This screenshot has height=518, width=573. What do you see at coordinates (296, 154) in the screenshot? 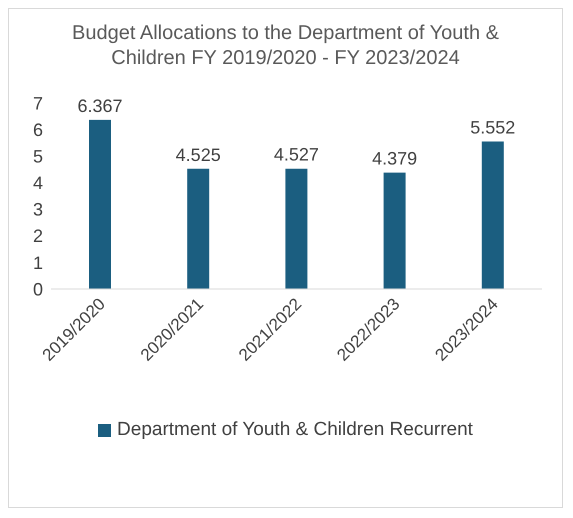
I see `data-label: 4.527` at bounding box center [296, 154].